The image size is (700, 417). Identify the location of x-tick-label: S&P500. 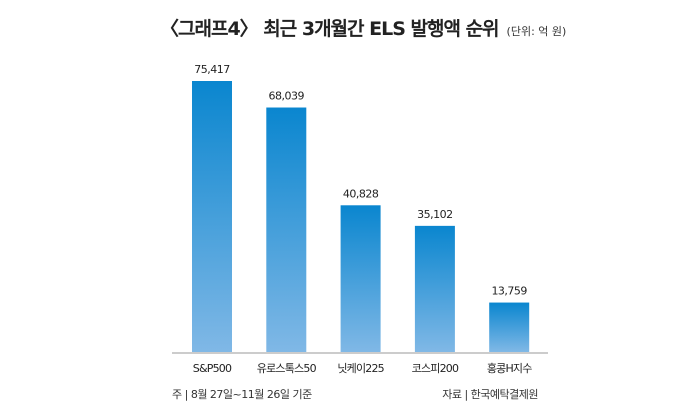
(212, 368).